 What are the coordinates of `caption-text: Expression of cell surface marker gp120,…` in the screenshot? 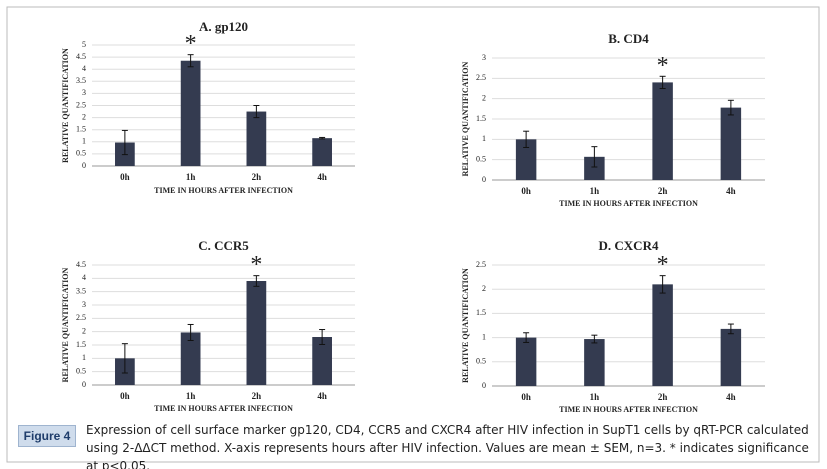 It's located at (447, 446).